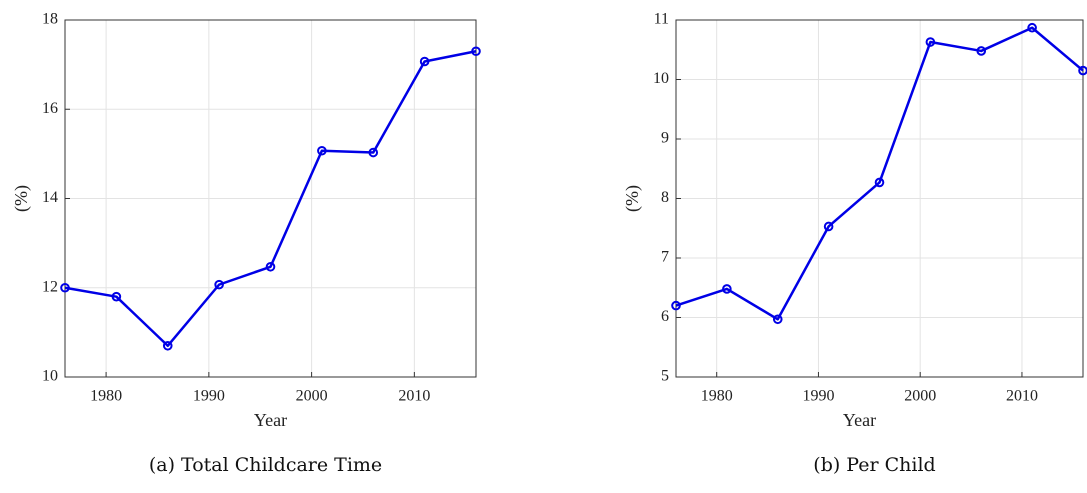 This screenshot has height=493, width=1087. What do you see at coordinates (661, 19) in the screenshot?
I see `y-tick-label: 11` at bounding box center [661, 19].